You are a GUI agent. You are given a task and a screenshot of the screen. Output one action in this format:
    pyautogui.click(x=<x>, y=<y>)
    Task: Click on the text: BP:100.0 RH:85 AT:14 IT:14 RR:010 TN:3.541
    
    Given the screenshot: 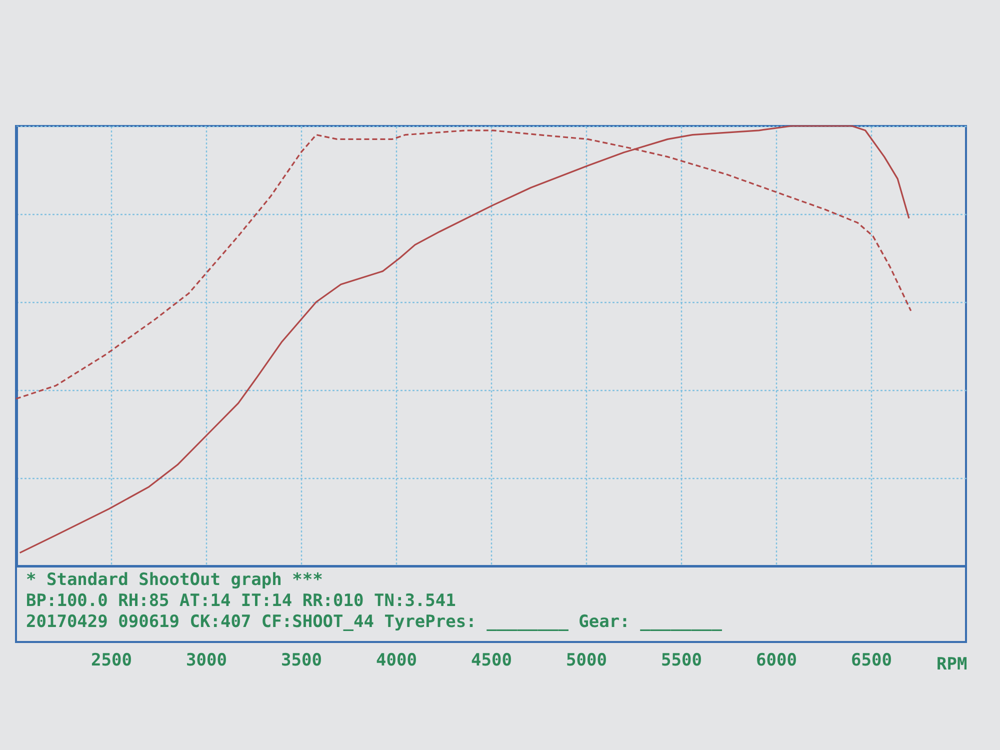 What is the action you would take?
    pyautogui.click(x=241, y=601)
    